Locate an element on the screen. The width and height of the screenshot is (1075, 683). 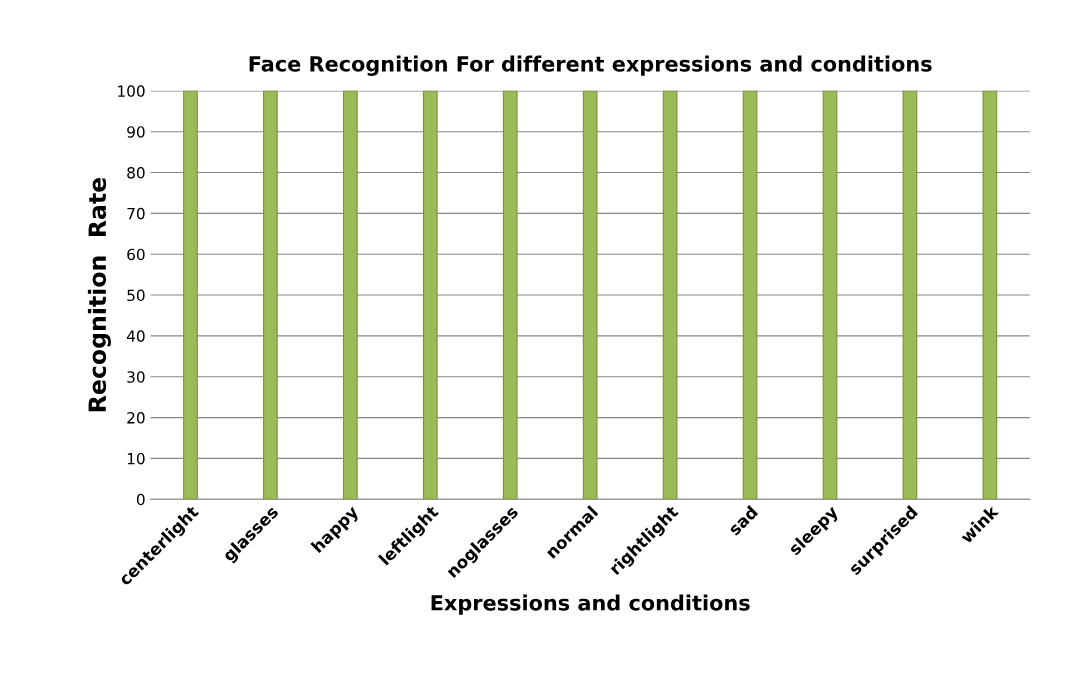
y-tick-label: 50 is located at coordinates (136, 295).